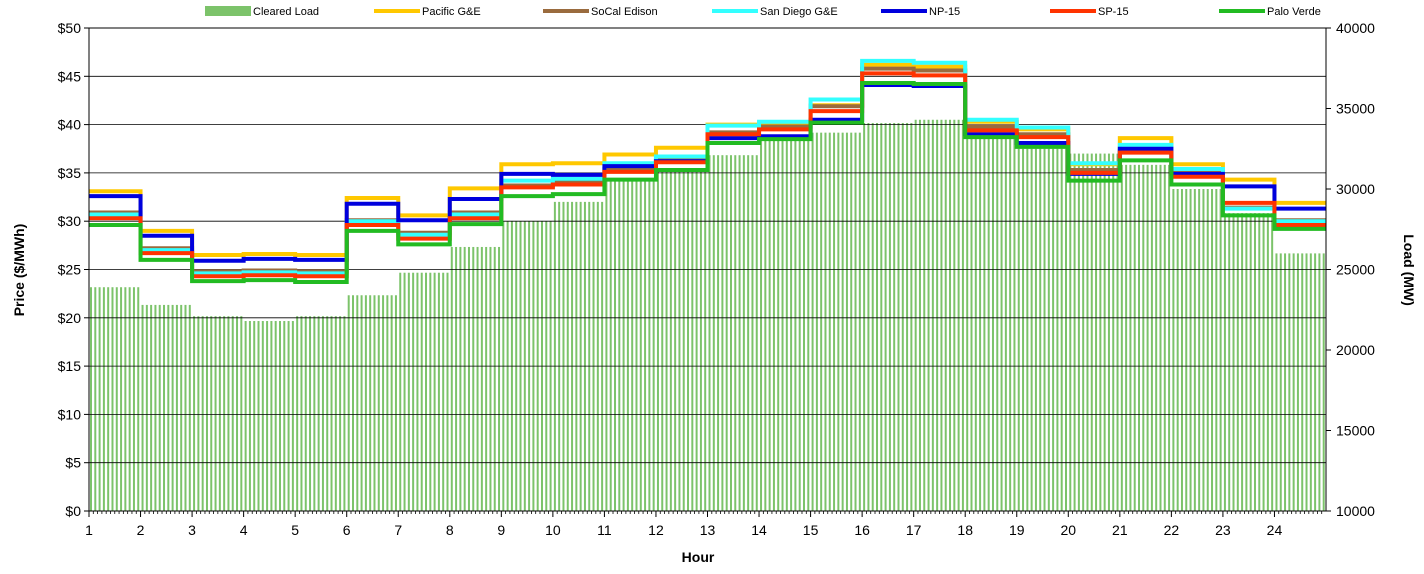 This screenshot has height=574, width=1424. Describe the element at coordinates (1355, 431) in the screenshot. I see `y-tick-label-right: 15000` at that location.